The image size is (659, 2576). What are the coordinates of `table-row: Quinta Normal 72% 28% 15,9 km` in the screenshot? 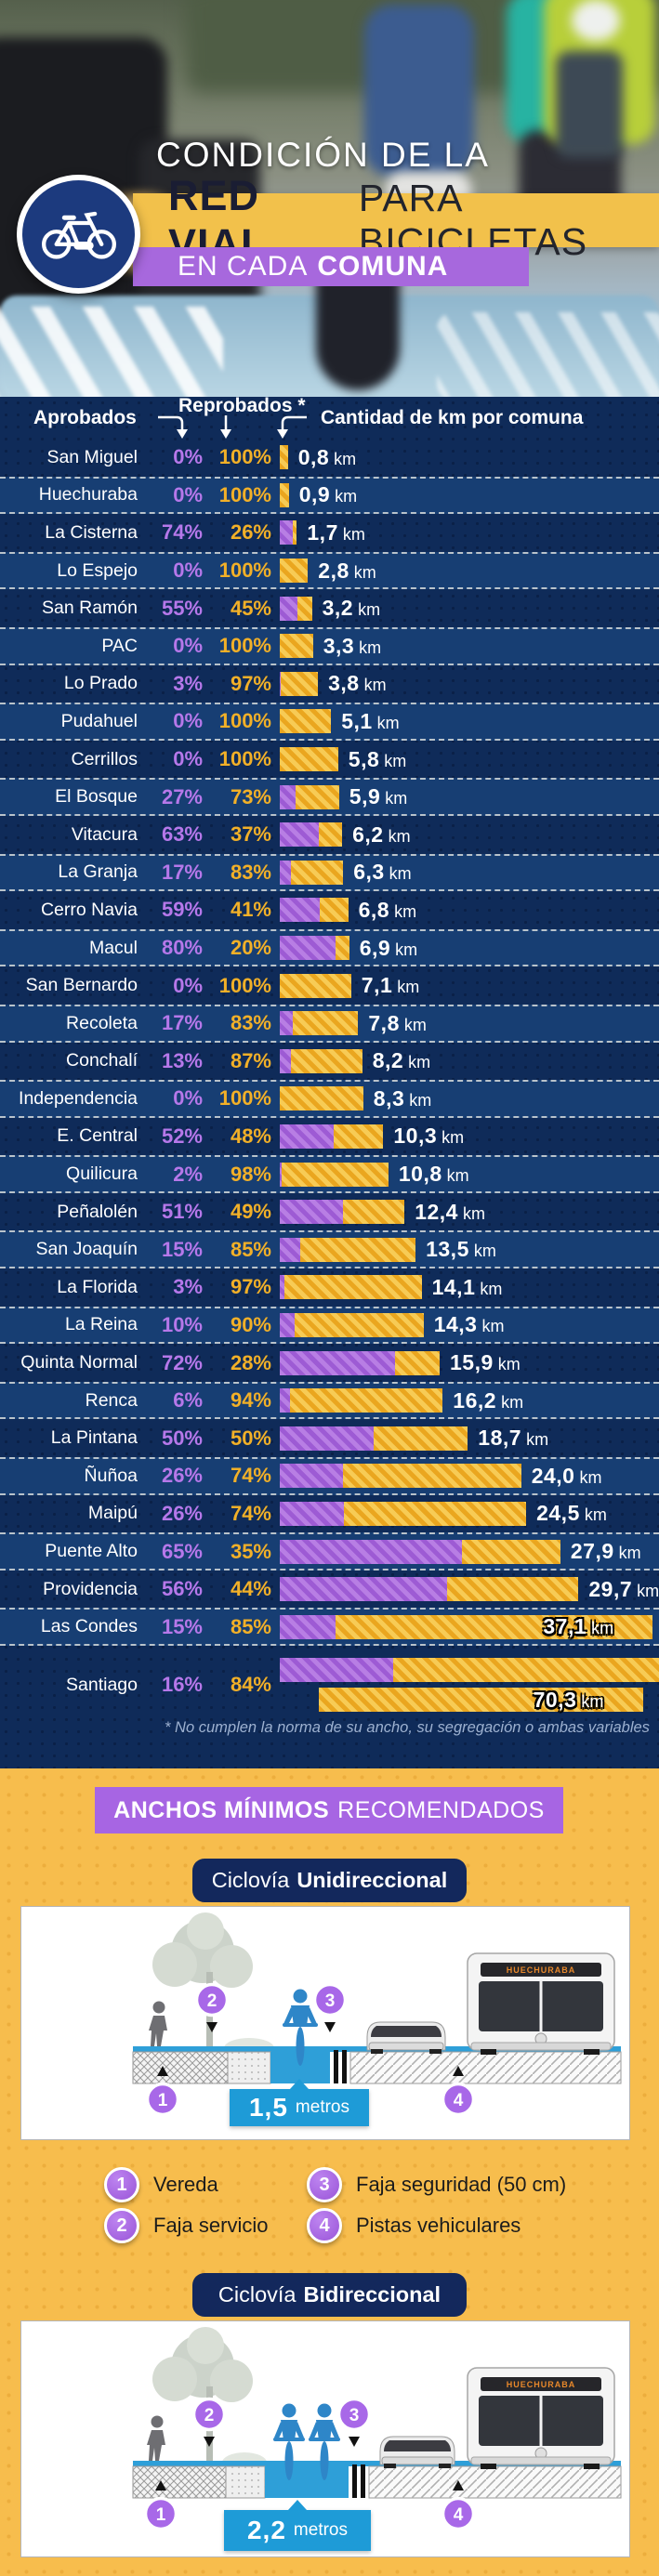 It's located at (329, 1363).